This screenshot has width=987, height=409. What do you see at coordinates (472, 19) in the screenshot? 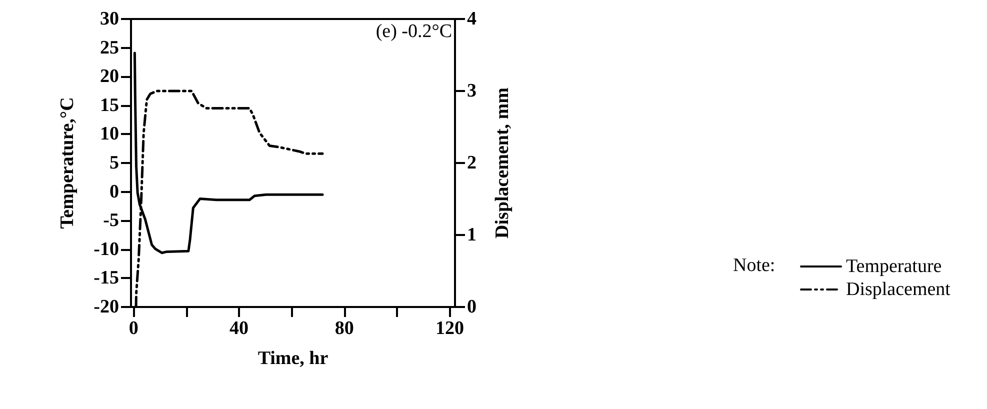
I see `y2-tick-label: 4` at bounding box center [472, 19].